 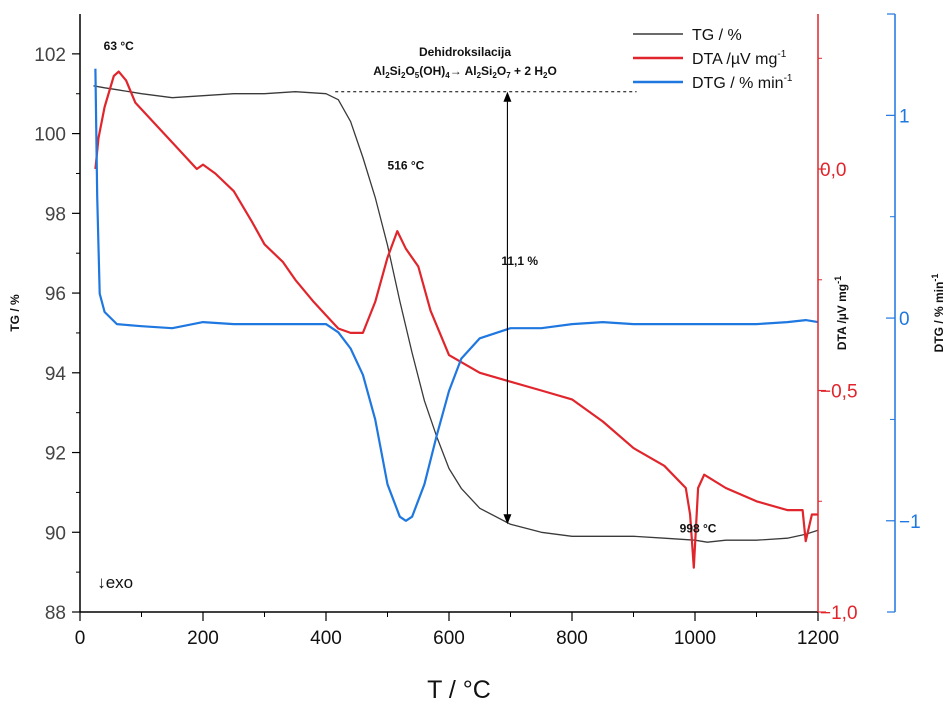 What do you see at coordinates (55, 533) in the screenshot?
I see `tg-tick-label: 90` at bounding box center [55, 533].